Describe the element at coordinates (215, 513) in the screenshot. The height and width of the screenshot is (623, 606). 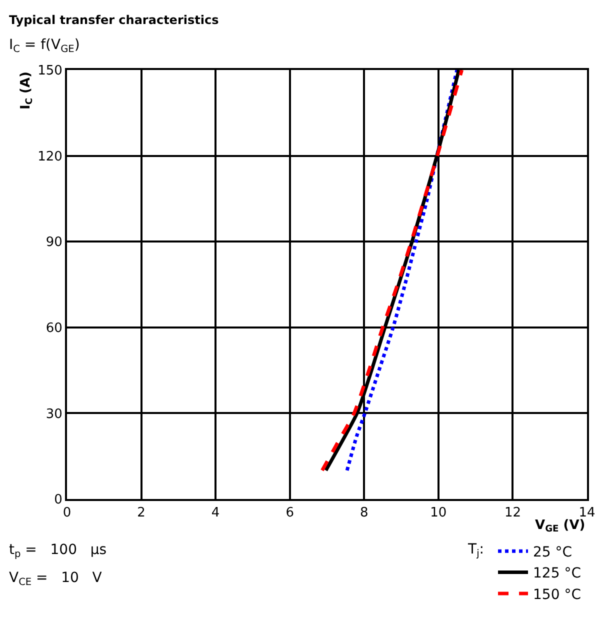
I see `x-tick-label: 4` at that location.